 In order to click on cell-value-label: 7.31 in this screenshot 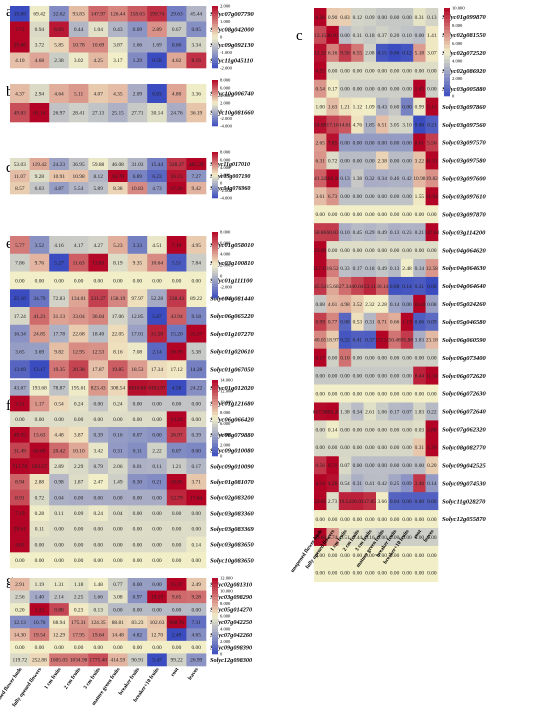, I will do `click(196, 623)`.